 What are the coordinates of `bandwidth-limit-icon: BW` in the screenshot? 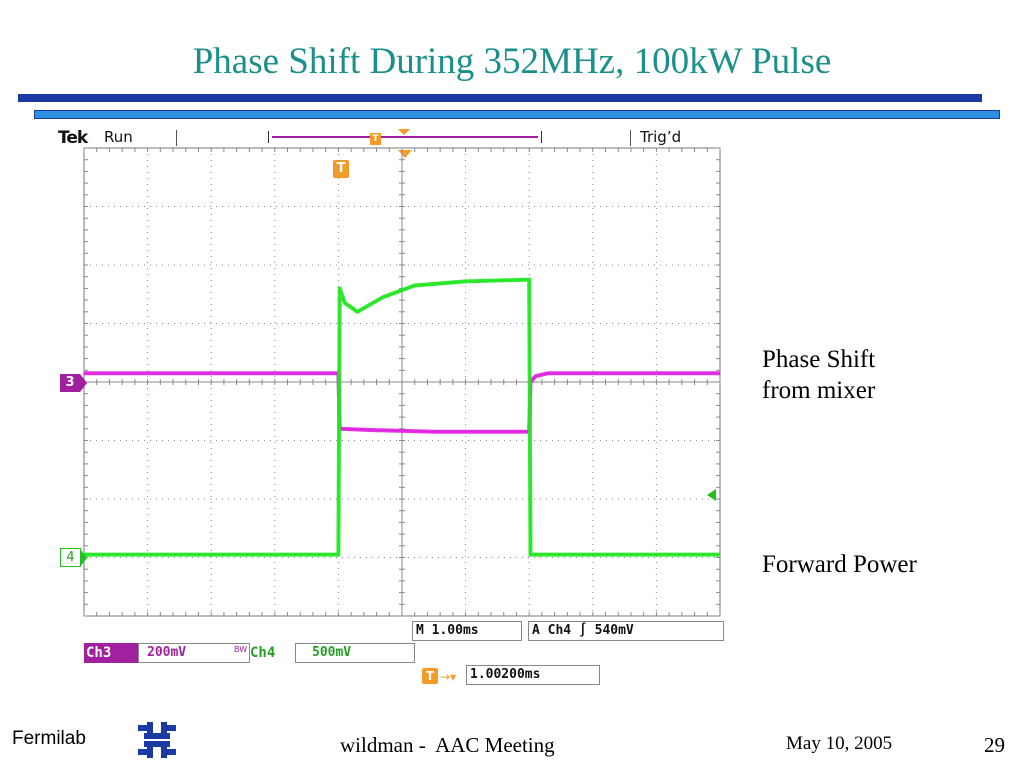 It's located at (241, 649).